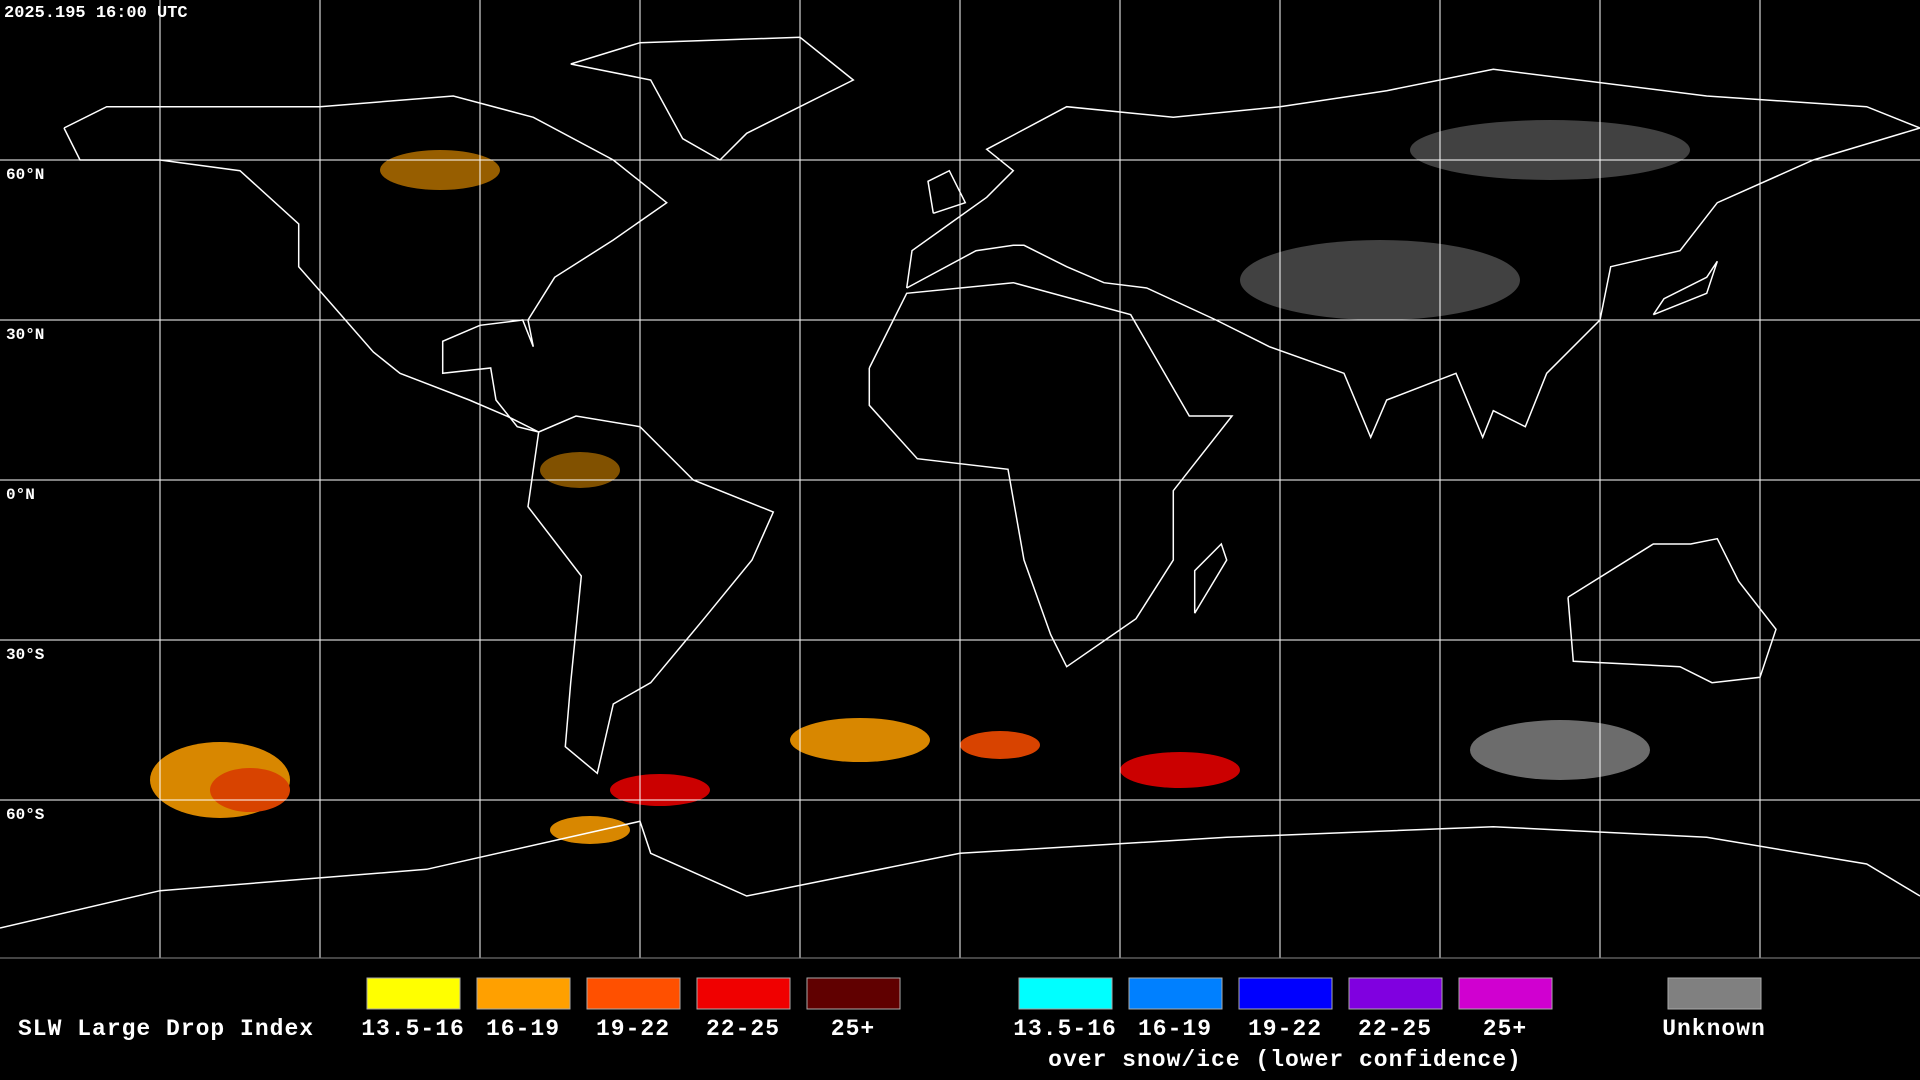 This screenshot has width=1920, height=1080. What do you see at coordinates (25, 175) in the screenshot?
I see `lat-label: 60°N` at bounding box center [25, 175].